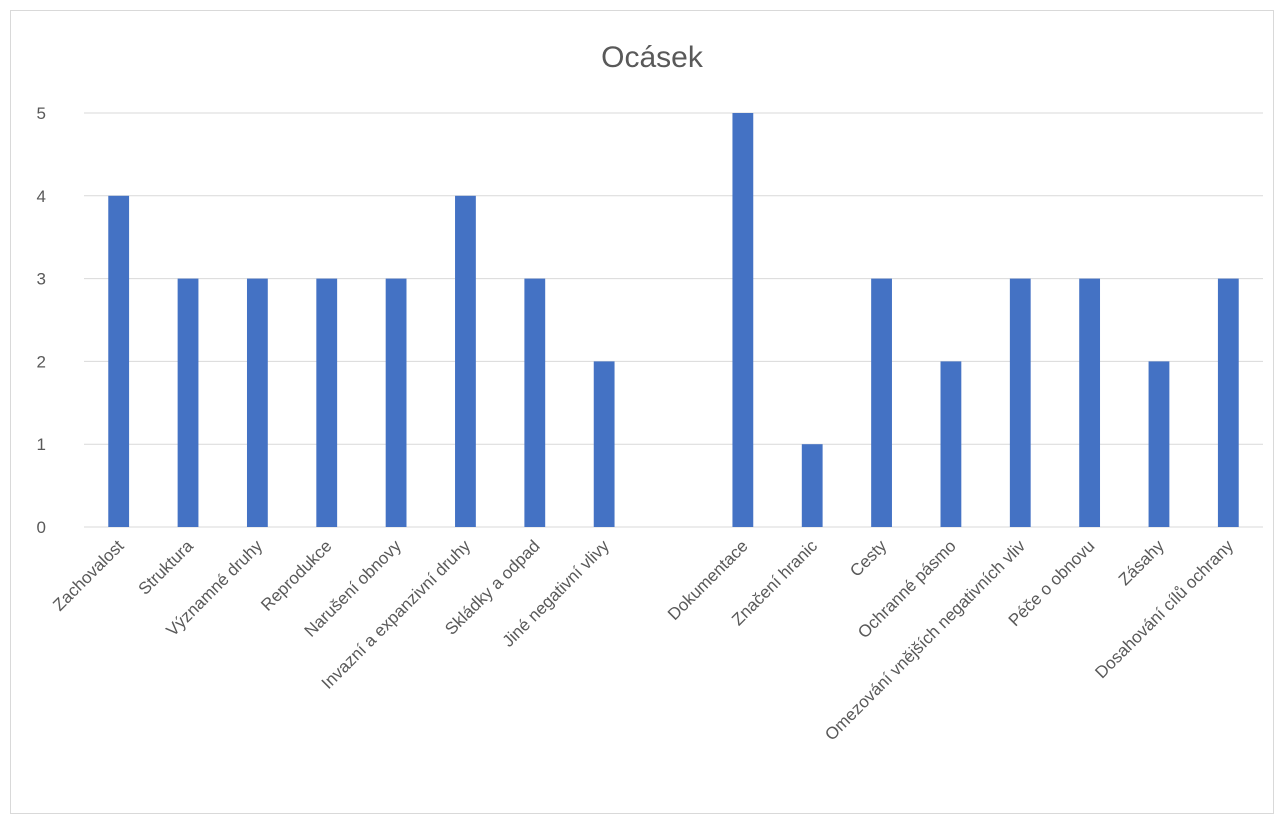 Image resolution: width=1282 pixels, height=819 pixels. I want to click on y-tick-label: 4, so click(41, 196).